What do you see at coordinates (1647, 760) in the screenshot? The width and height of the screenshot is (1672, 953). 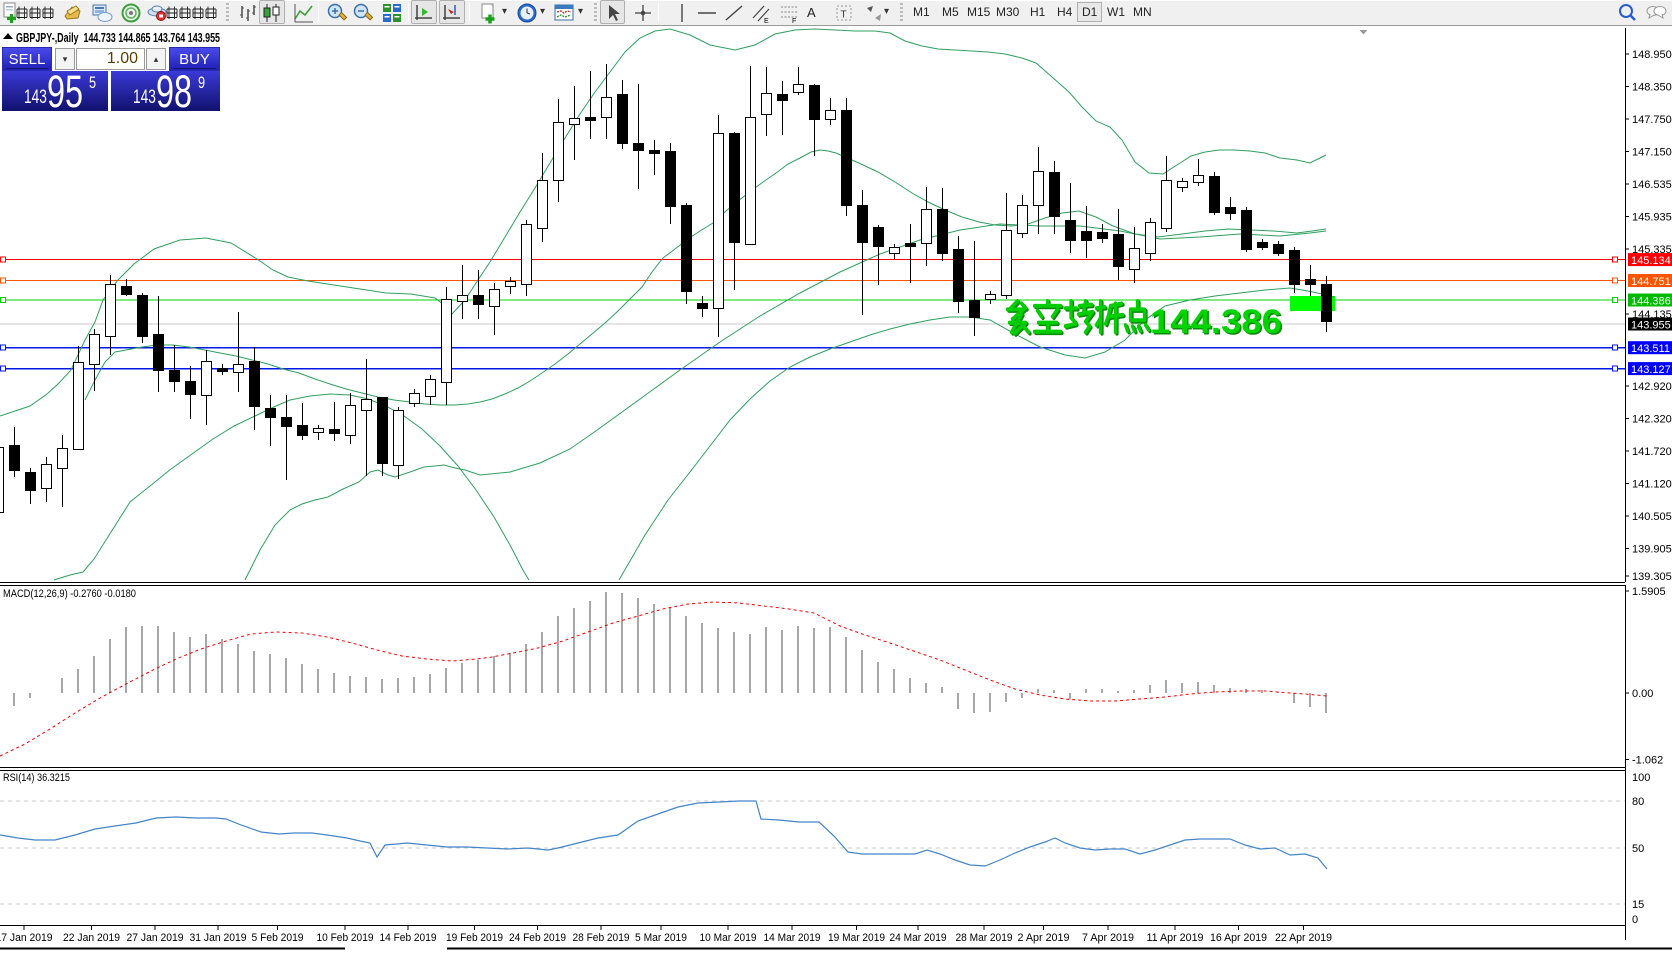 I see `svg-text: -1.062` at bounding box center [1647, 760].